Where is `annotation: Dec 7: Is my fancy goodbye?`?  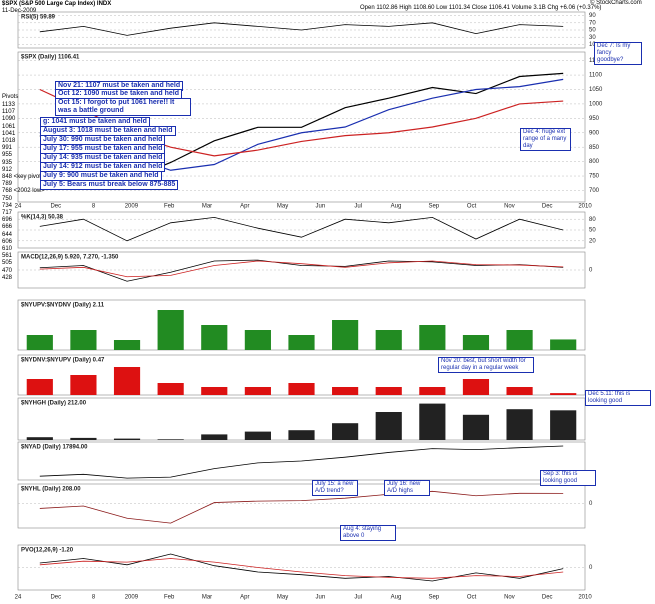 annotation: Dec 7: Is my fancy goodbye? is located at coordinates (618, 53).